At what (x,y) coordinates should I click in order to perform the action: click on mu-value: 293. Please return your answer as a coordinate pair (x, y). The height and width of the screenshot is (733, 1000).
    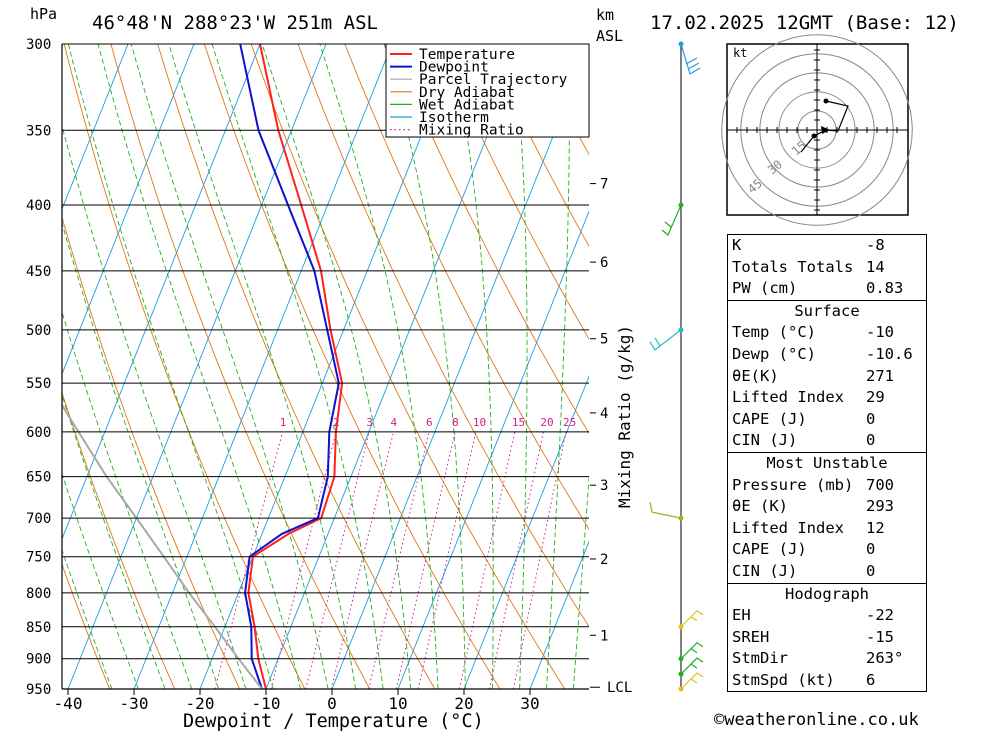
    Looking at the image, I should click on (880, 506).